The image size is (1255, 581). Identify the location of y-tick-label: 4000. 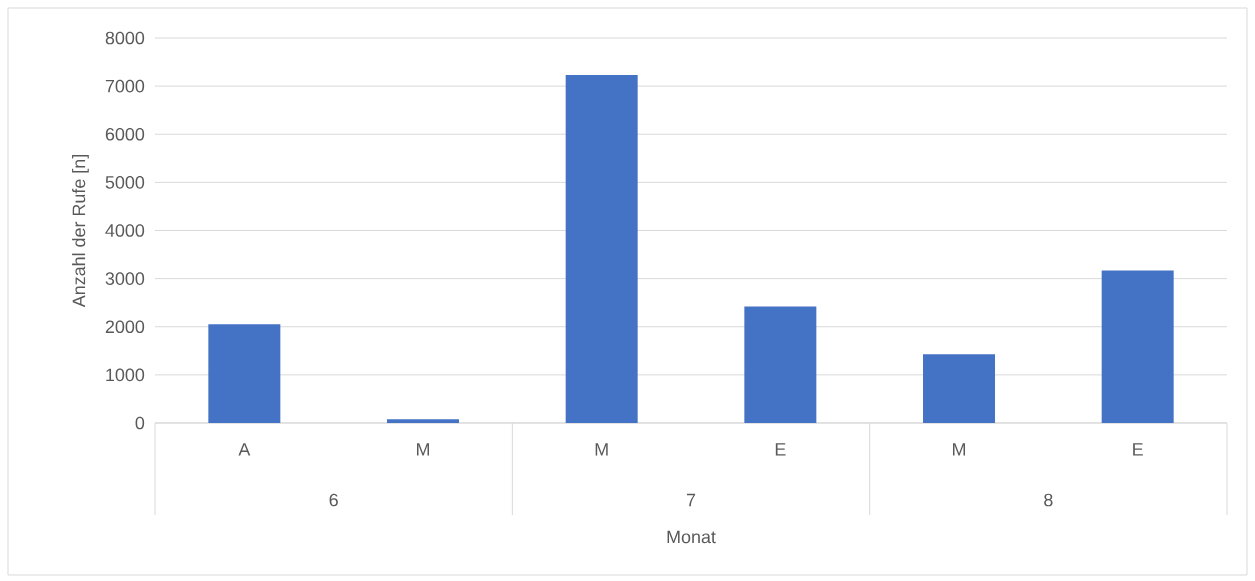
(125, 230).